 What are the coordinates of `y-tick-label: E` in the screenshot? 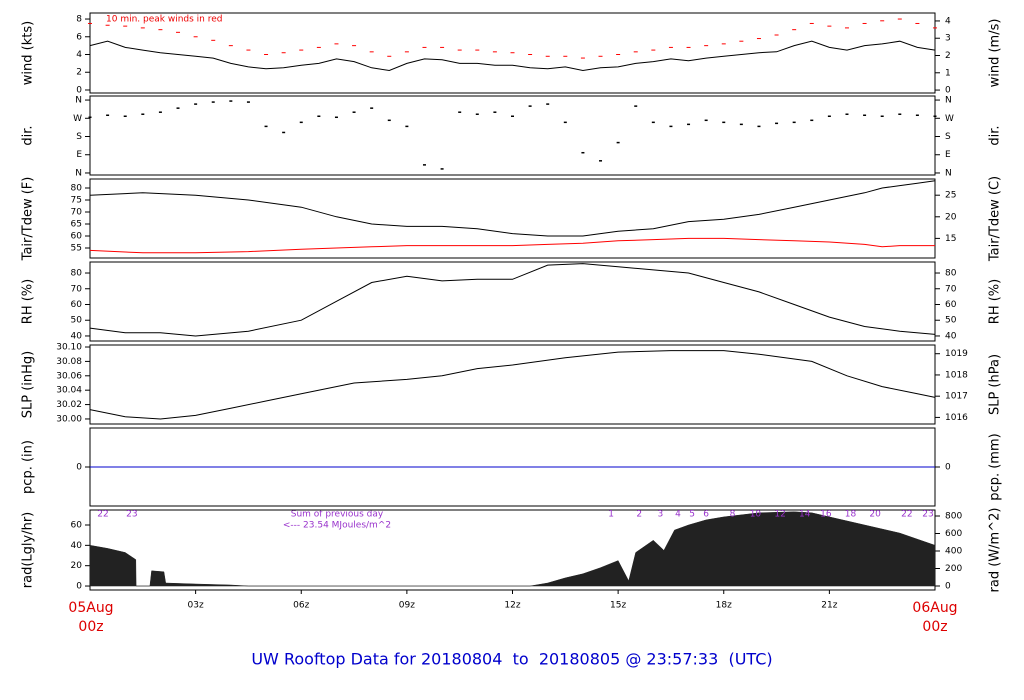 It's located at (79, 155).